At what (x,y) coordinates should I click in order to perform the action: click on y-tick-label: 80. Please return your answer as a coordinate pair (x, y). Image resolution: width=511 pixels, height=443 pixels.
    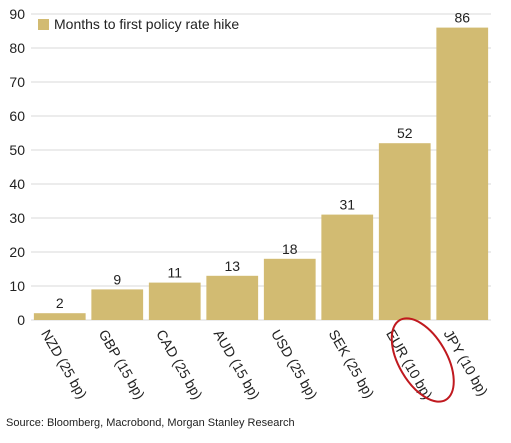
    Looking at the image, I should click on (17, 48).